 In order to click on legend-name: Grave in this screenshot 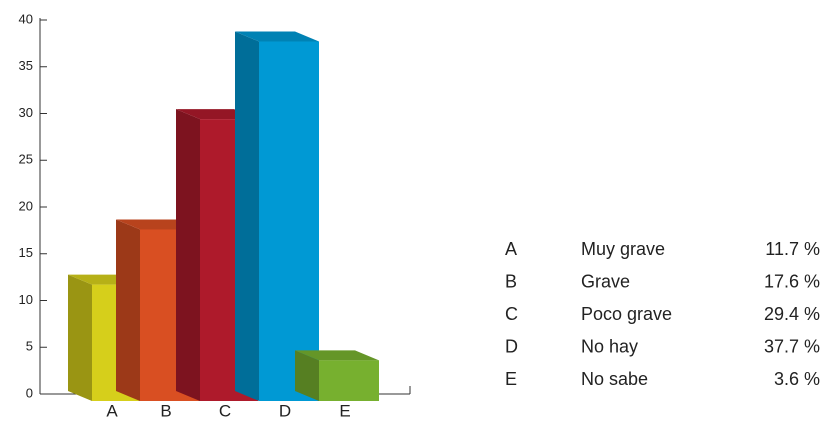, I will do `click(605, 281)`.